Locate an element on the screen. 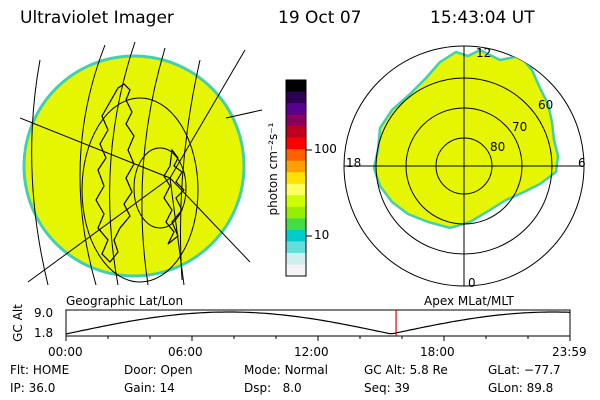 The image size is (600, 400). xtick-0600: 06:00 is located at coordinates (185, 352).